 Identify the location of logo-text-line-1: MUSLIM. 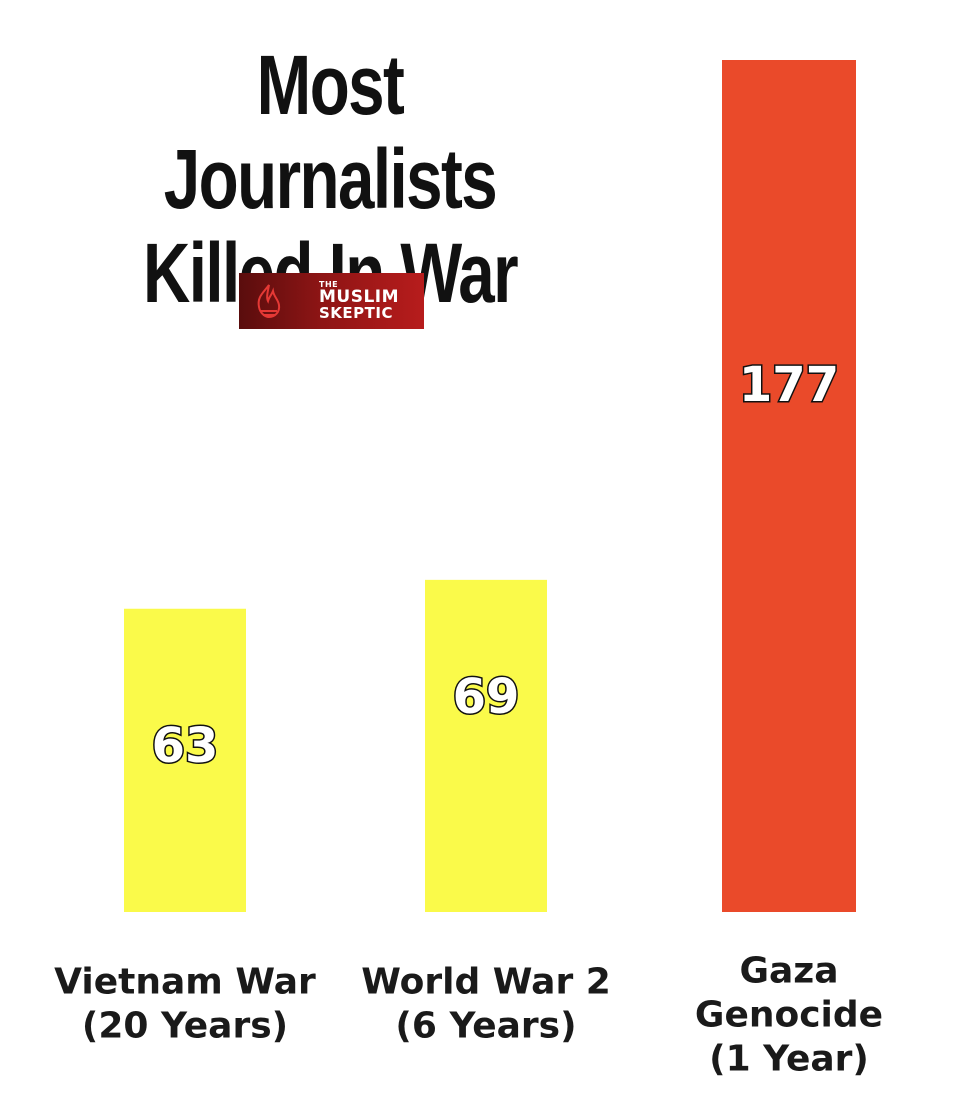
(359, 297).